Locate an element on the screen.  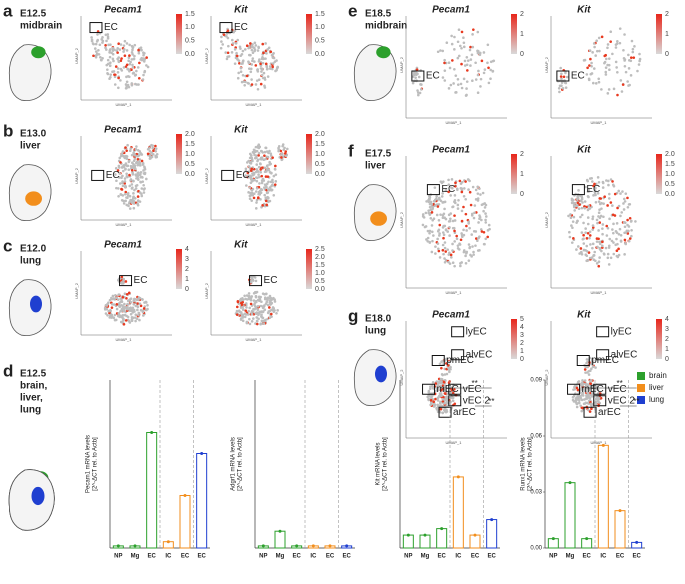
x-tick-label: EC is located at coordinates (201, 557).